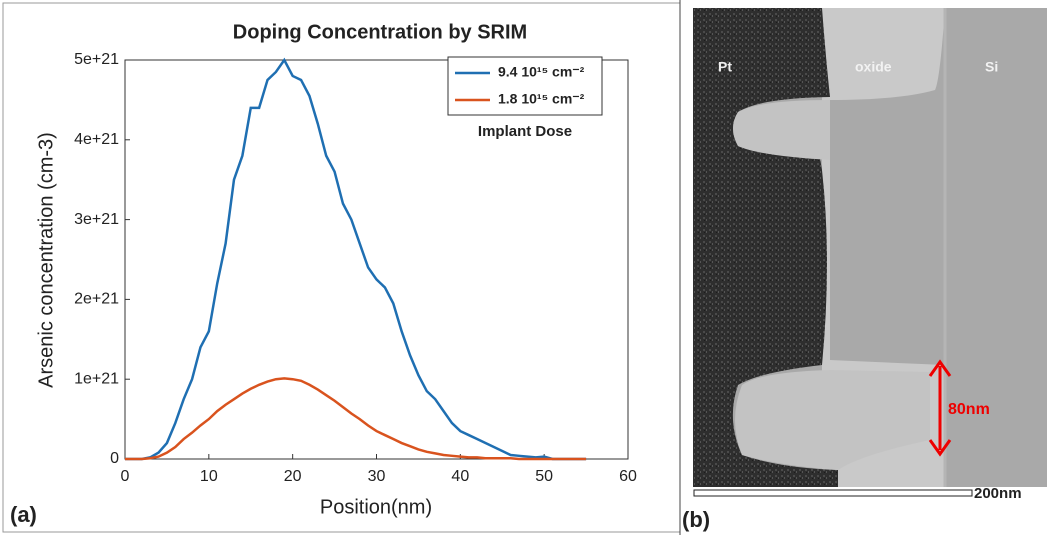 The width and height of the screenshot is (1050, 535). Describe the element at coordinates (725, 67) in the screenshot. I see `region-label: Pt` at that location.